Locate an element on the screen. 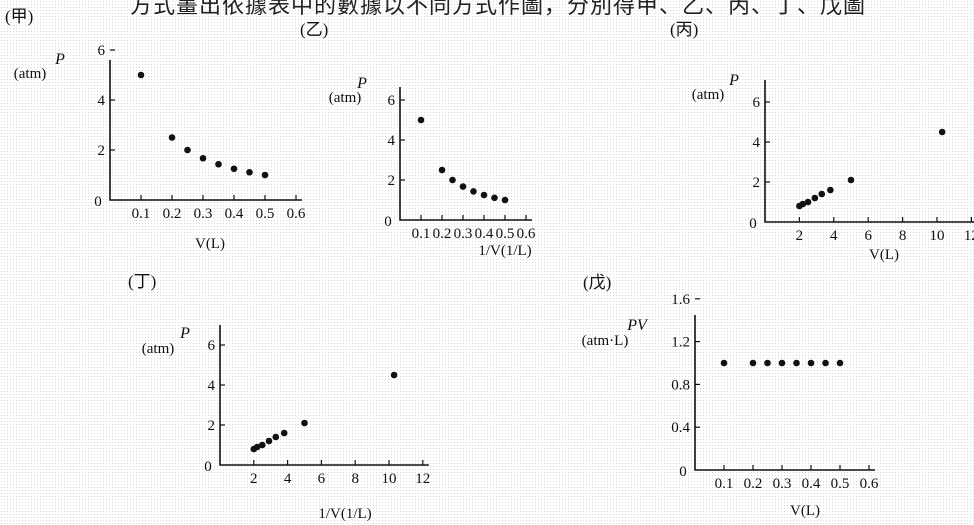 Image resolution: width=974 pixels, height=525 pixels. panel-label: (丁) is located at coordinates (142, 281).